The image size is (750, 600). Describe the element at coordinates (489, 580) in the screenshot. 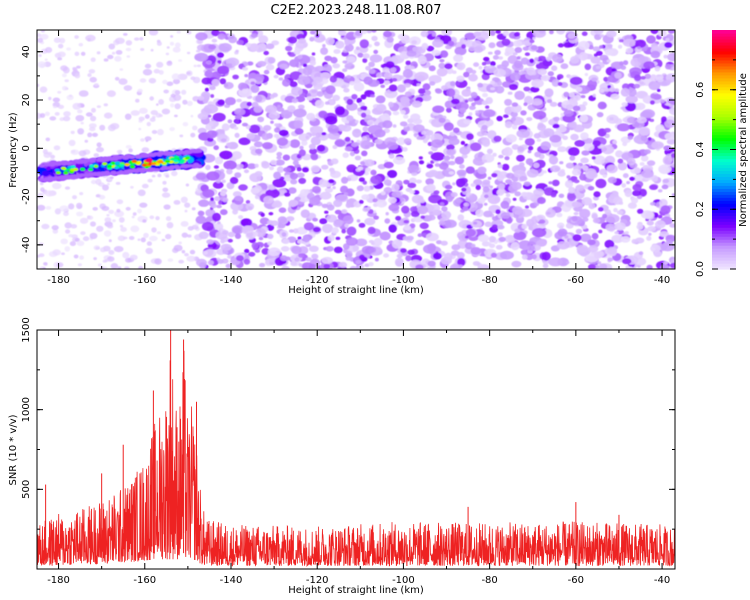

I see `x-tick-label: -80` at that location.